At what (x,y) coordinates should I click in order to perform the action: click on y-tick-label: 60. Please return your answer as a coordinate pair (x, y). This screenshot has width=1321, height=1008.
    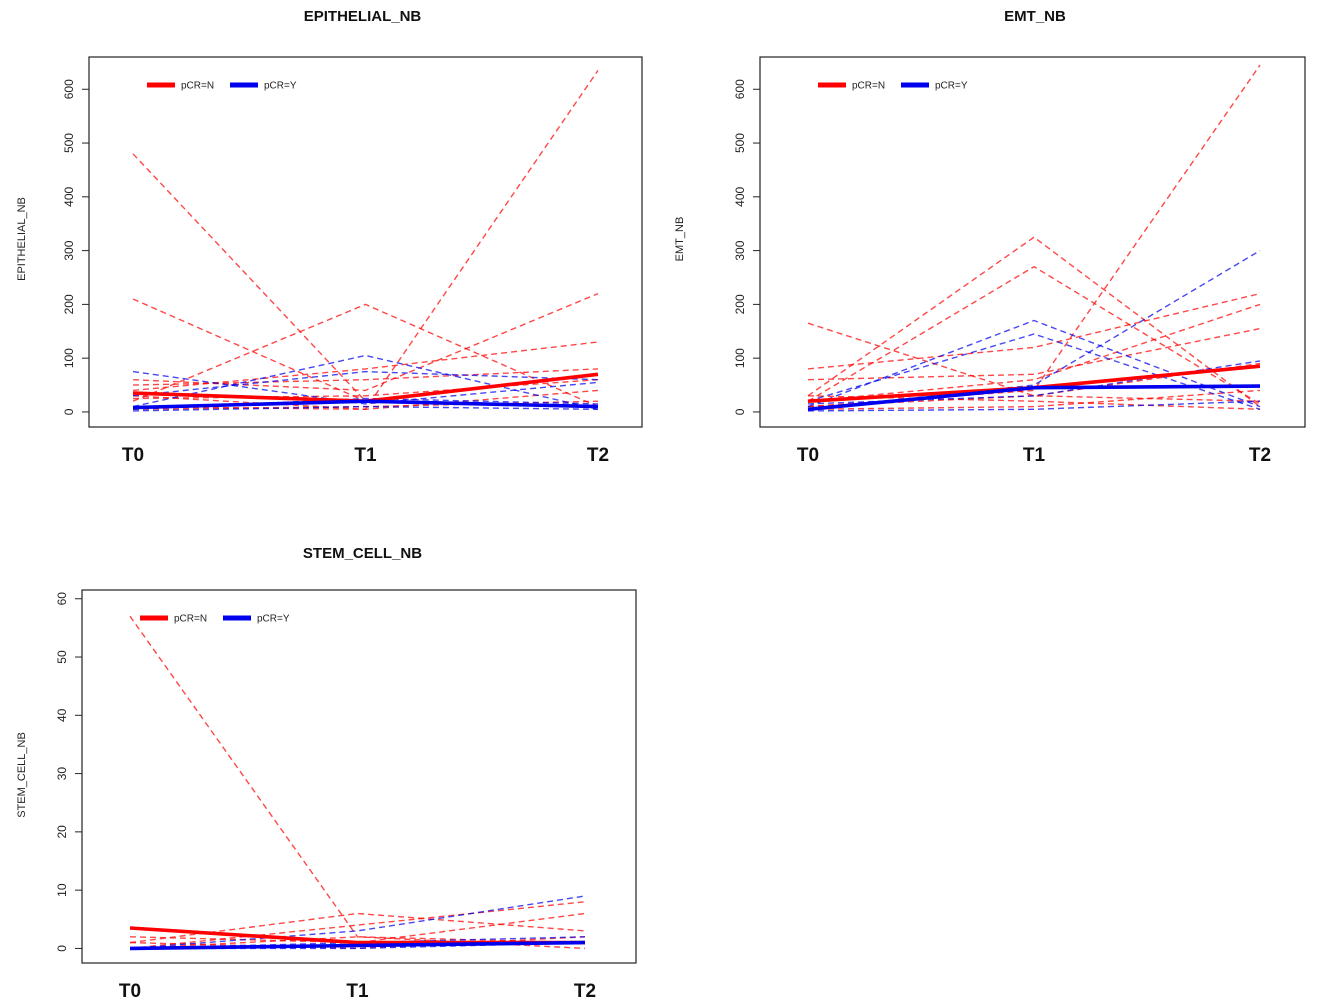
    Looking at the image, I should click on (62, 599).